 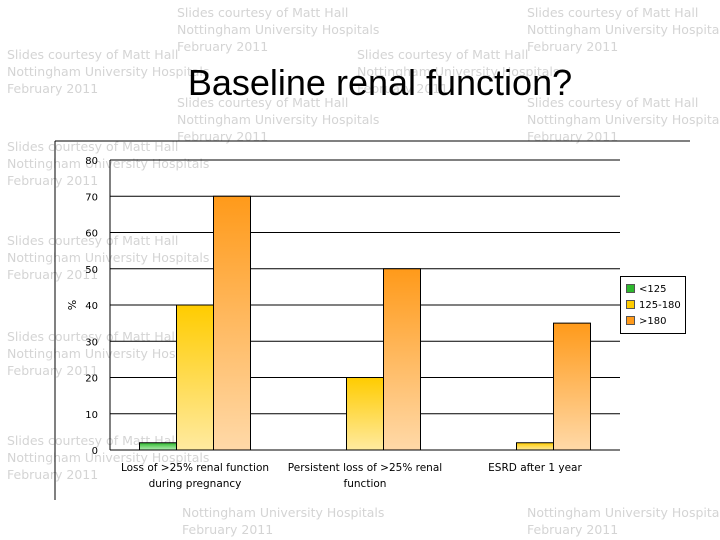 What do you see at coordinates (195, 468) in the screenshot?
I see `x-tick-label-line: Loss of >25% renal function` at bounding box center [195, 468].